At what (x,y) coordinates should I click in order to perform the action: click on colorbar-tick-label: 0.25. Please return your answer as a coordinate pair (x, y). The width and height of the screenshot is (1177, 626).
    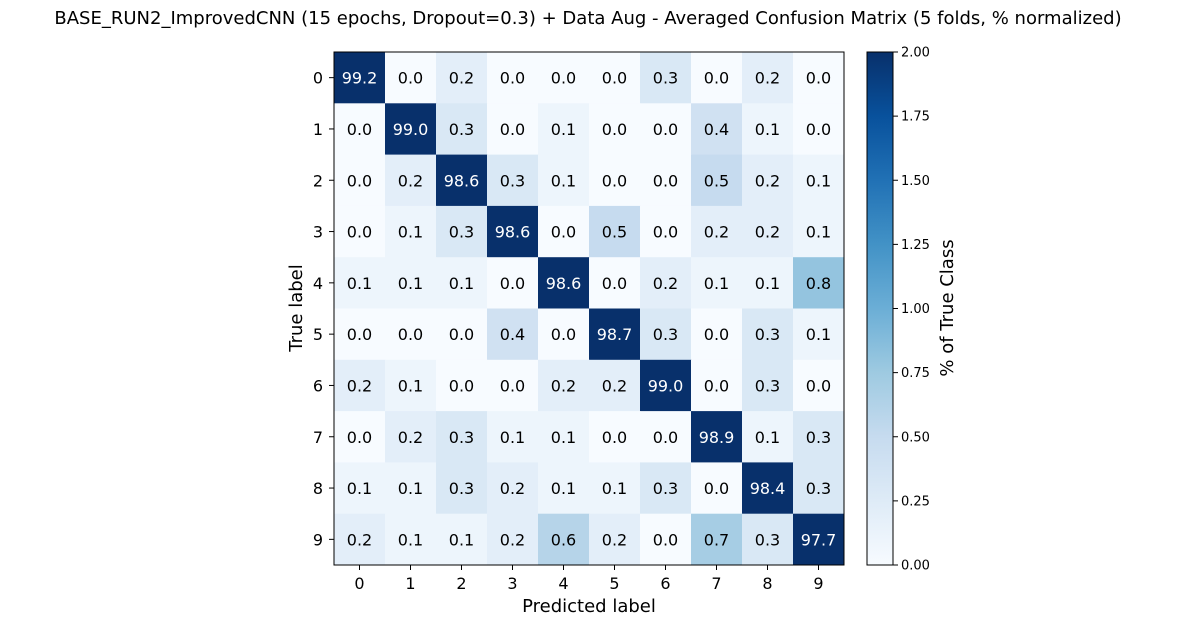
    Looking at the image, I should click on (915, 501).